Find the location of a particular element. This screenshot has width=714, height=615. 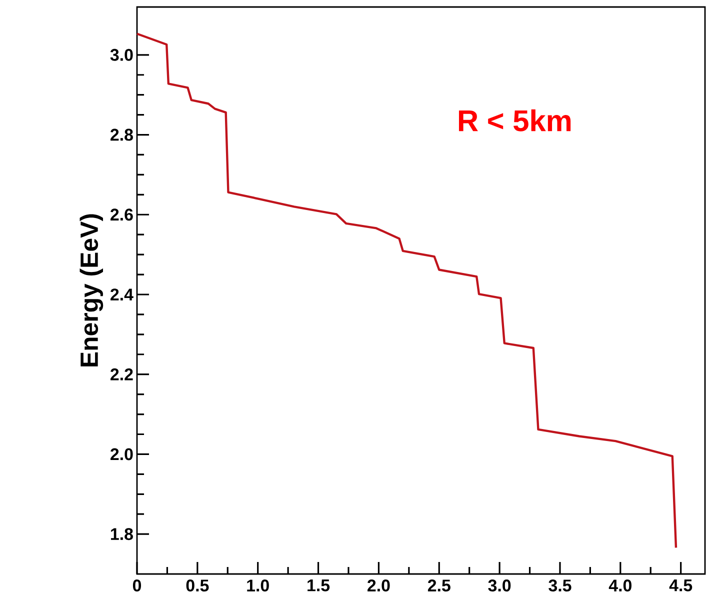

x-tick-label: 1.5 is located at coordinates (319, 586).